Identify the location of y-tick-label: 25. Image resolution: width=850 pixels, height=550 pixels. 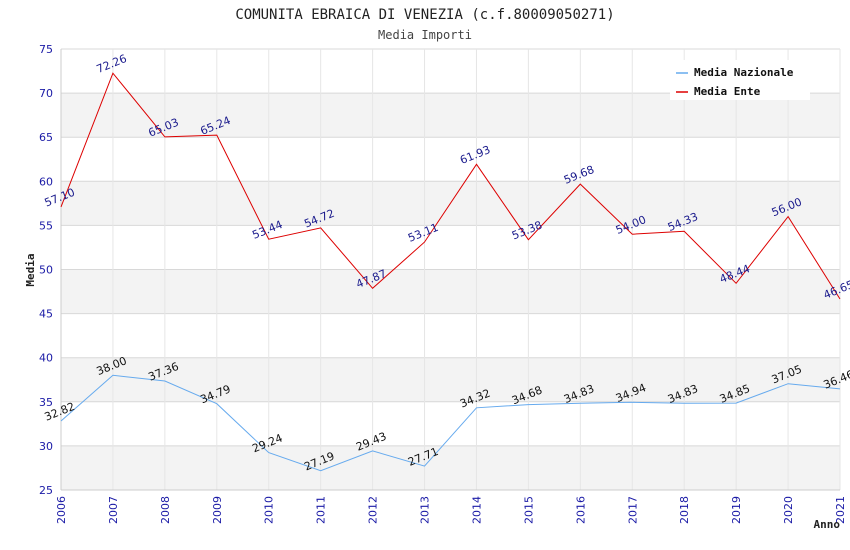
(46, 490).